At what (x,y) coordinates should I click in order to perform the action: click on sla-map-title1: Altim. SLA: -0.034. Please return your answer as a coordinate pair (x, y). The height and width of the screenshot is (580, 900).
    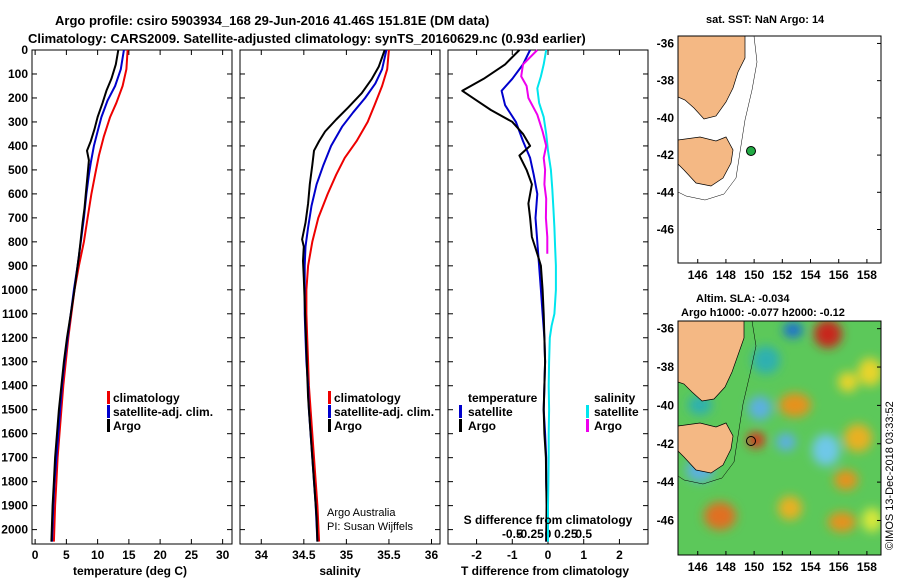
    Looking at the image, I should click on (743, 299).